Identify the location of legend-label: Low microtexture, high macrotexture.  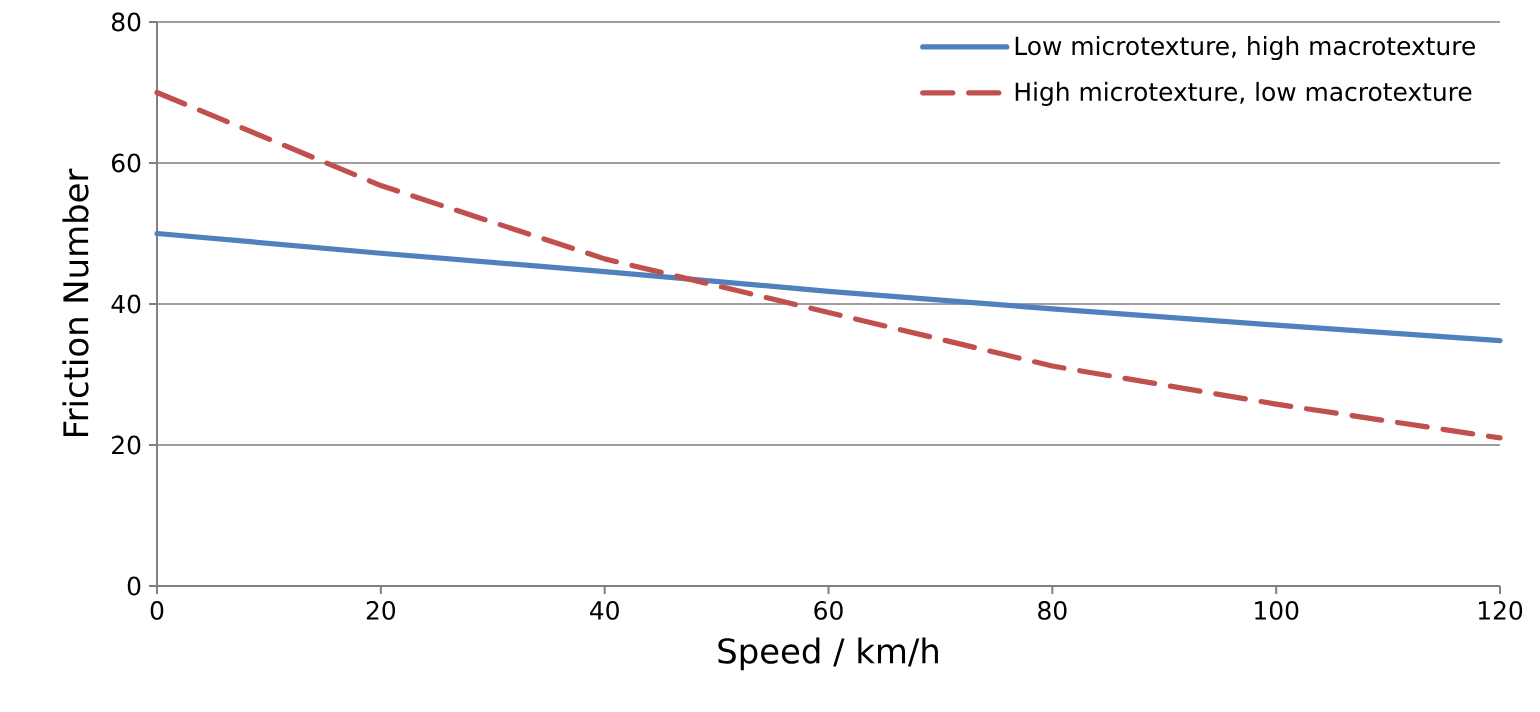
(1245, 48).